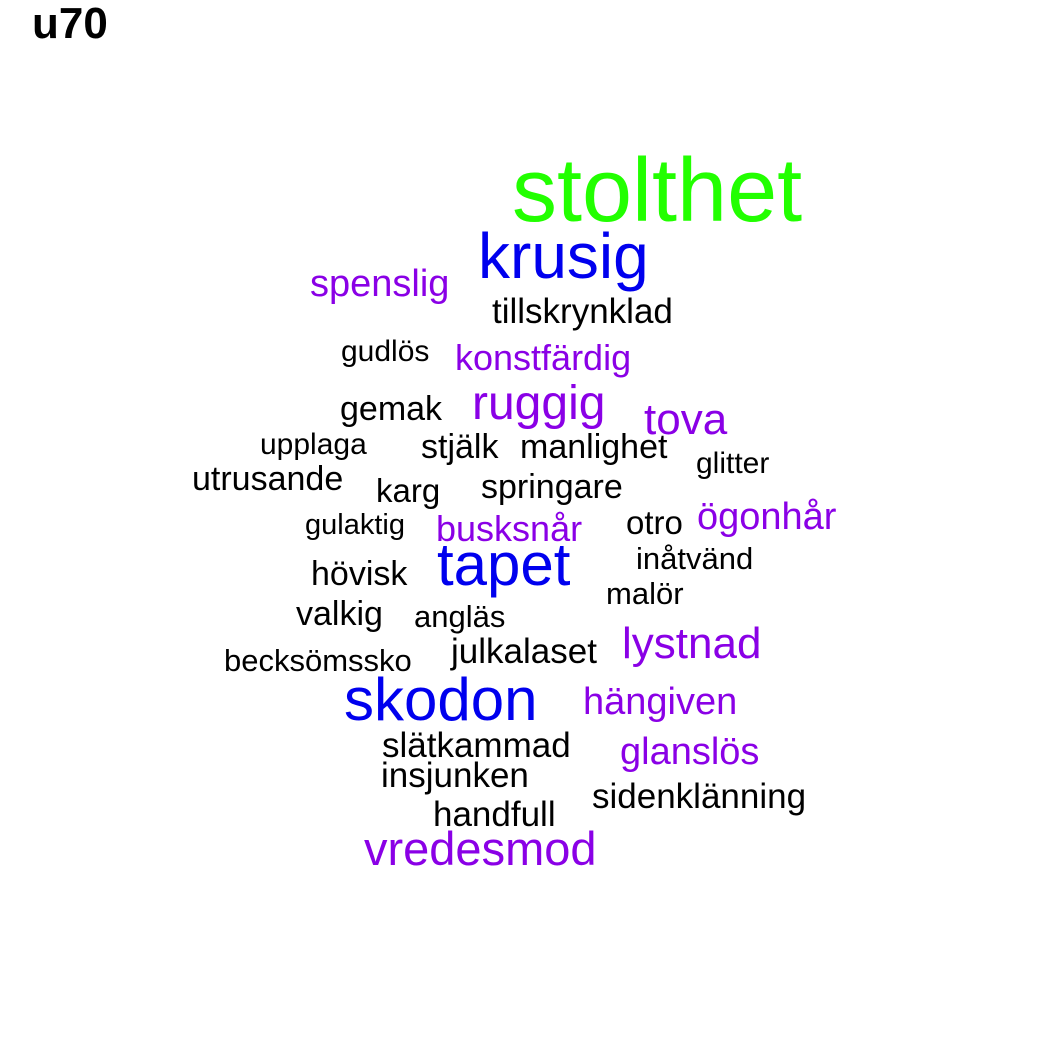  I want to click on word-30: skodon, so click(441, 699).